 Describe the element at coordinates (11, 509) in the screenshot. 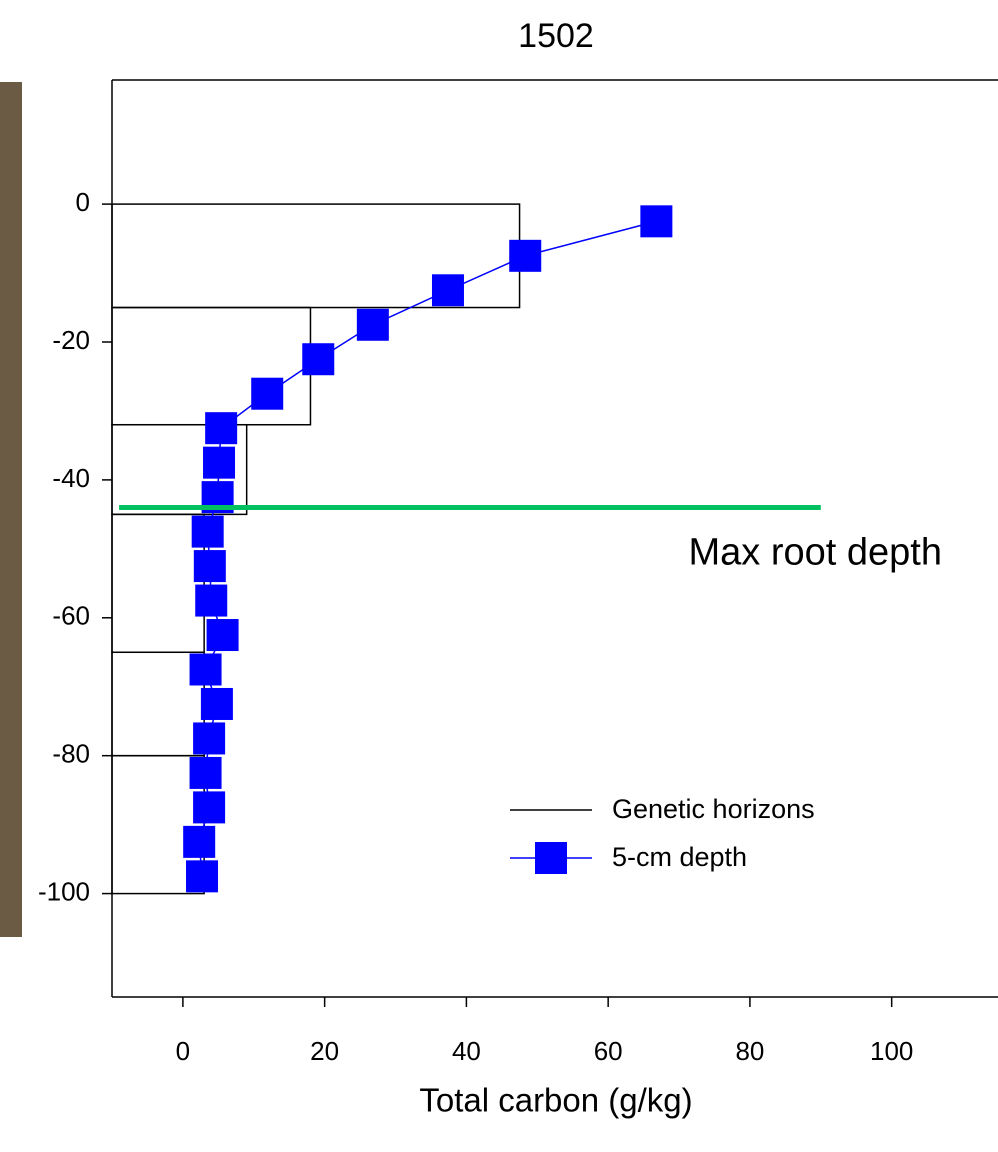

I see `soil-photo` at that location.